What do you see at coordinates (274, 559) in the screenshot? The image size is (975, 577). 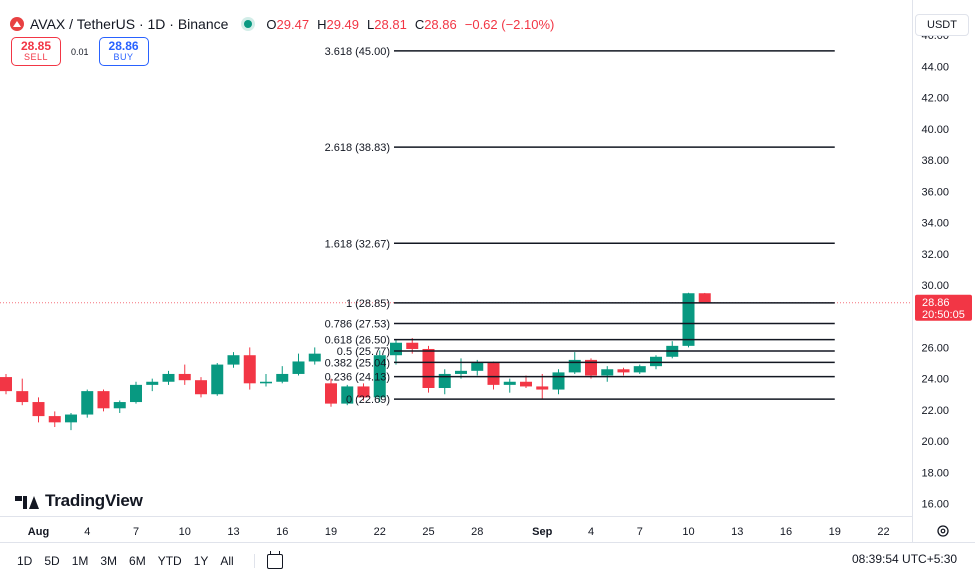 I see `goto-date-icon` at bounding box center [274, 559].